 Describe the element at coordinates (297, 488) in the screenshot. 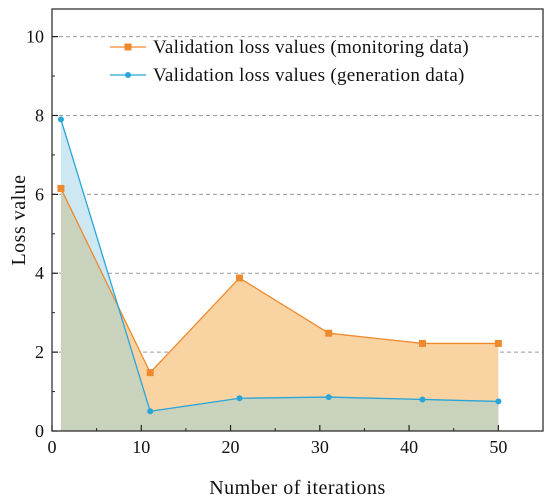

I see `x-axis-title: Number of iterations` at that location.